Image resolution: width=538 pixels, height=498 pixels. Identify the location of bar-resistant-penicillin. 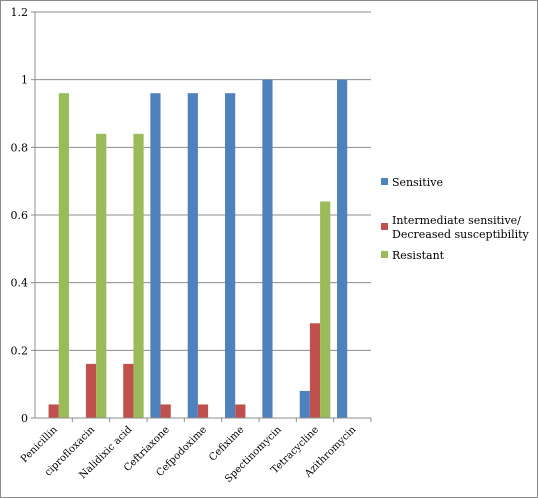
(63, 255).